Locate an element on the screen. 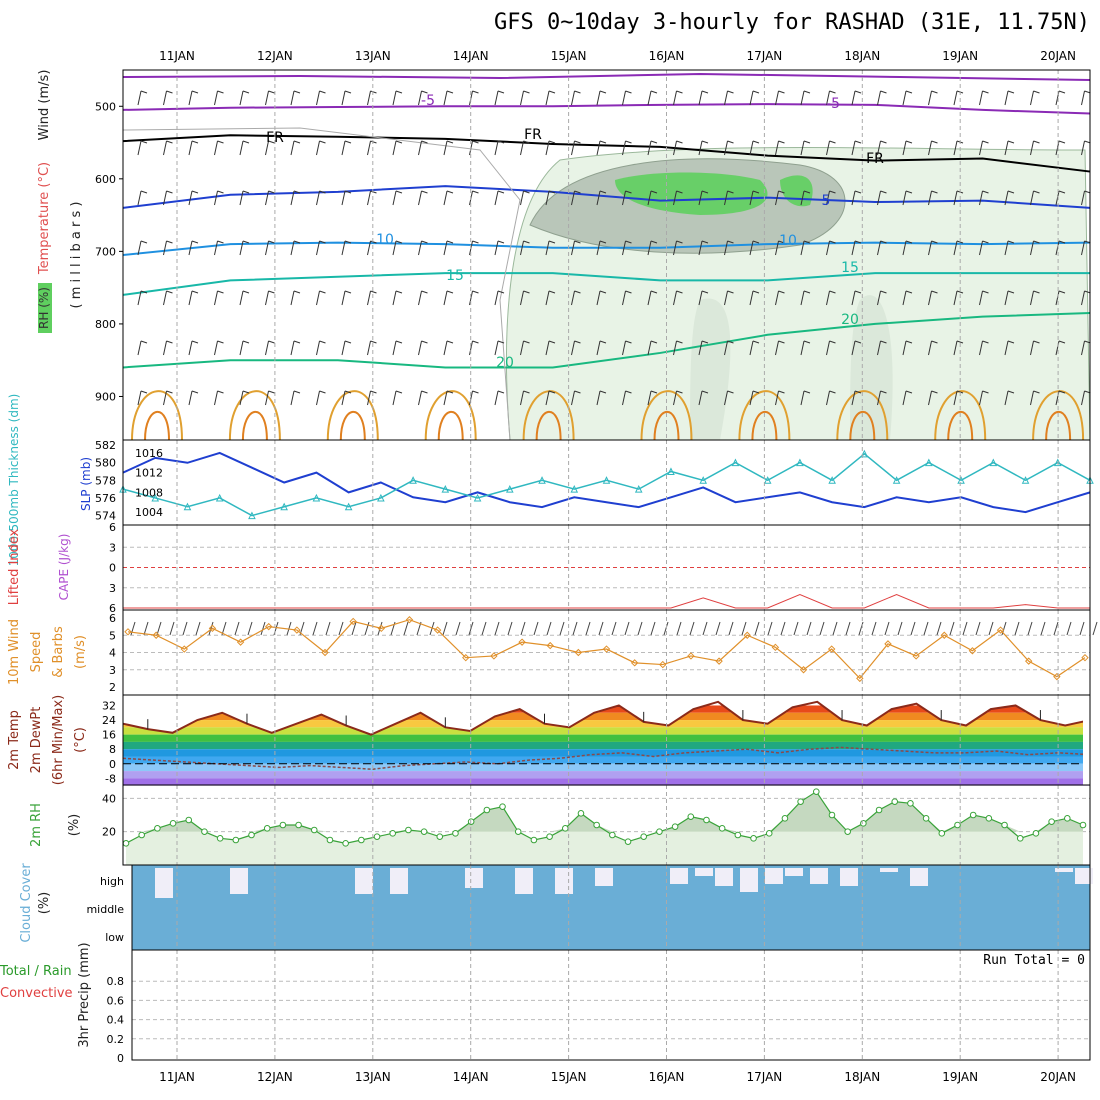 The image size is (1100, 1100). thickness-marker is located at coordinates (735, 462).